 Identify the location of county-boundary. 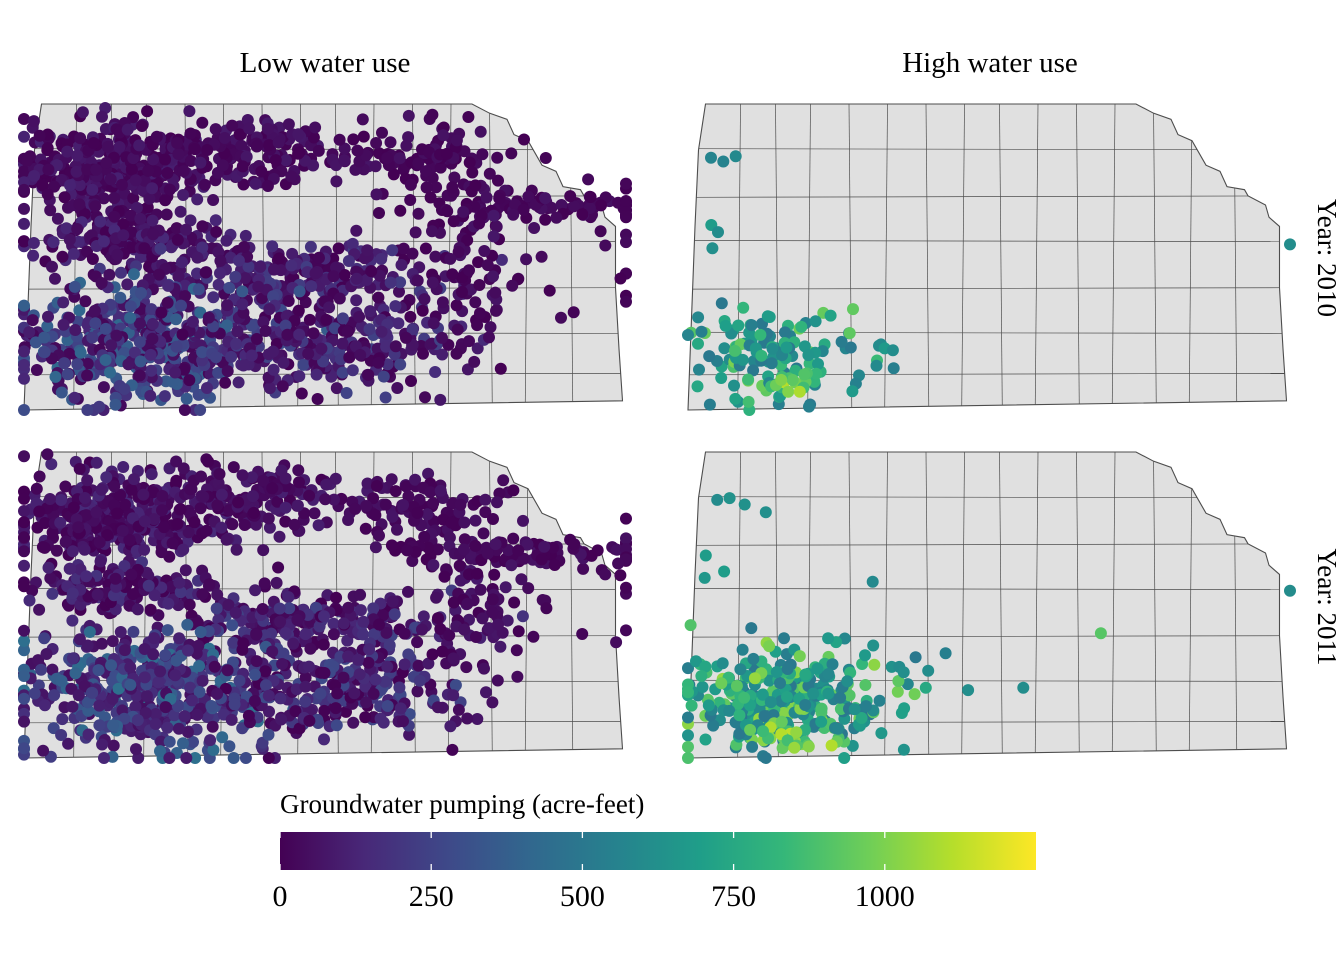
(987, 196).